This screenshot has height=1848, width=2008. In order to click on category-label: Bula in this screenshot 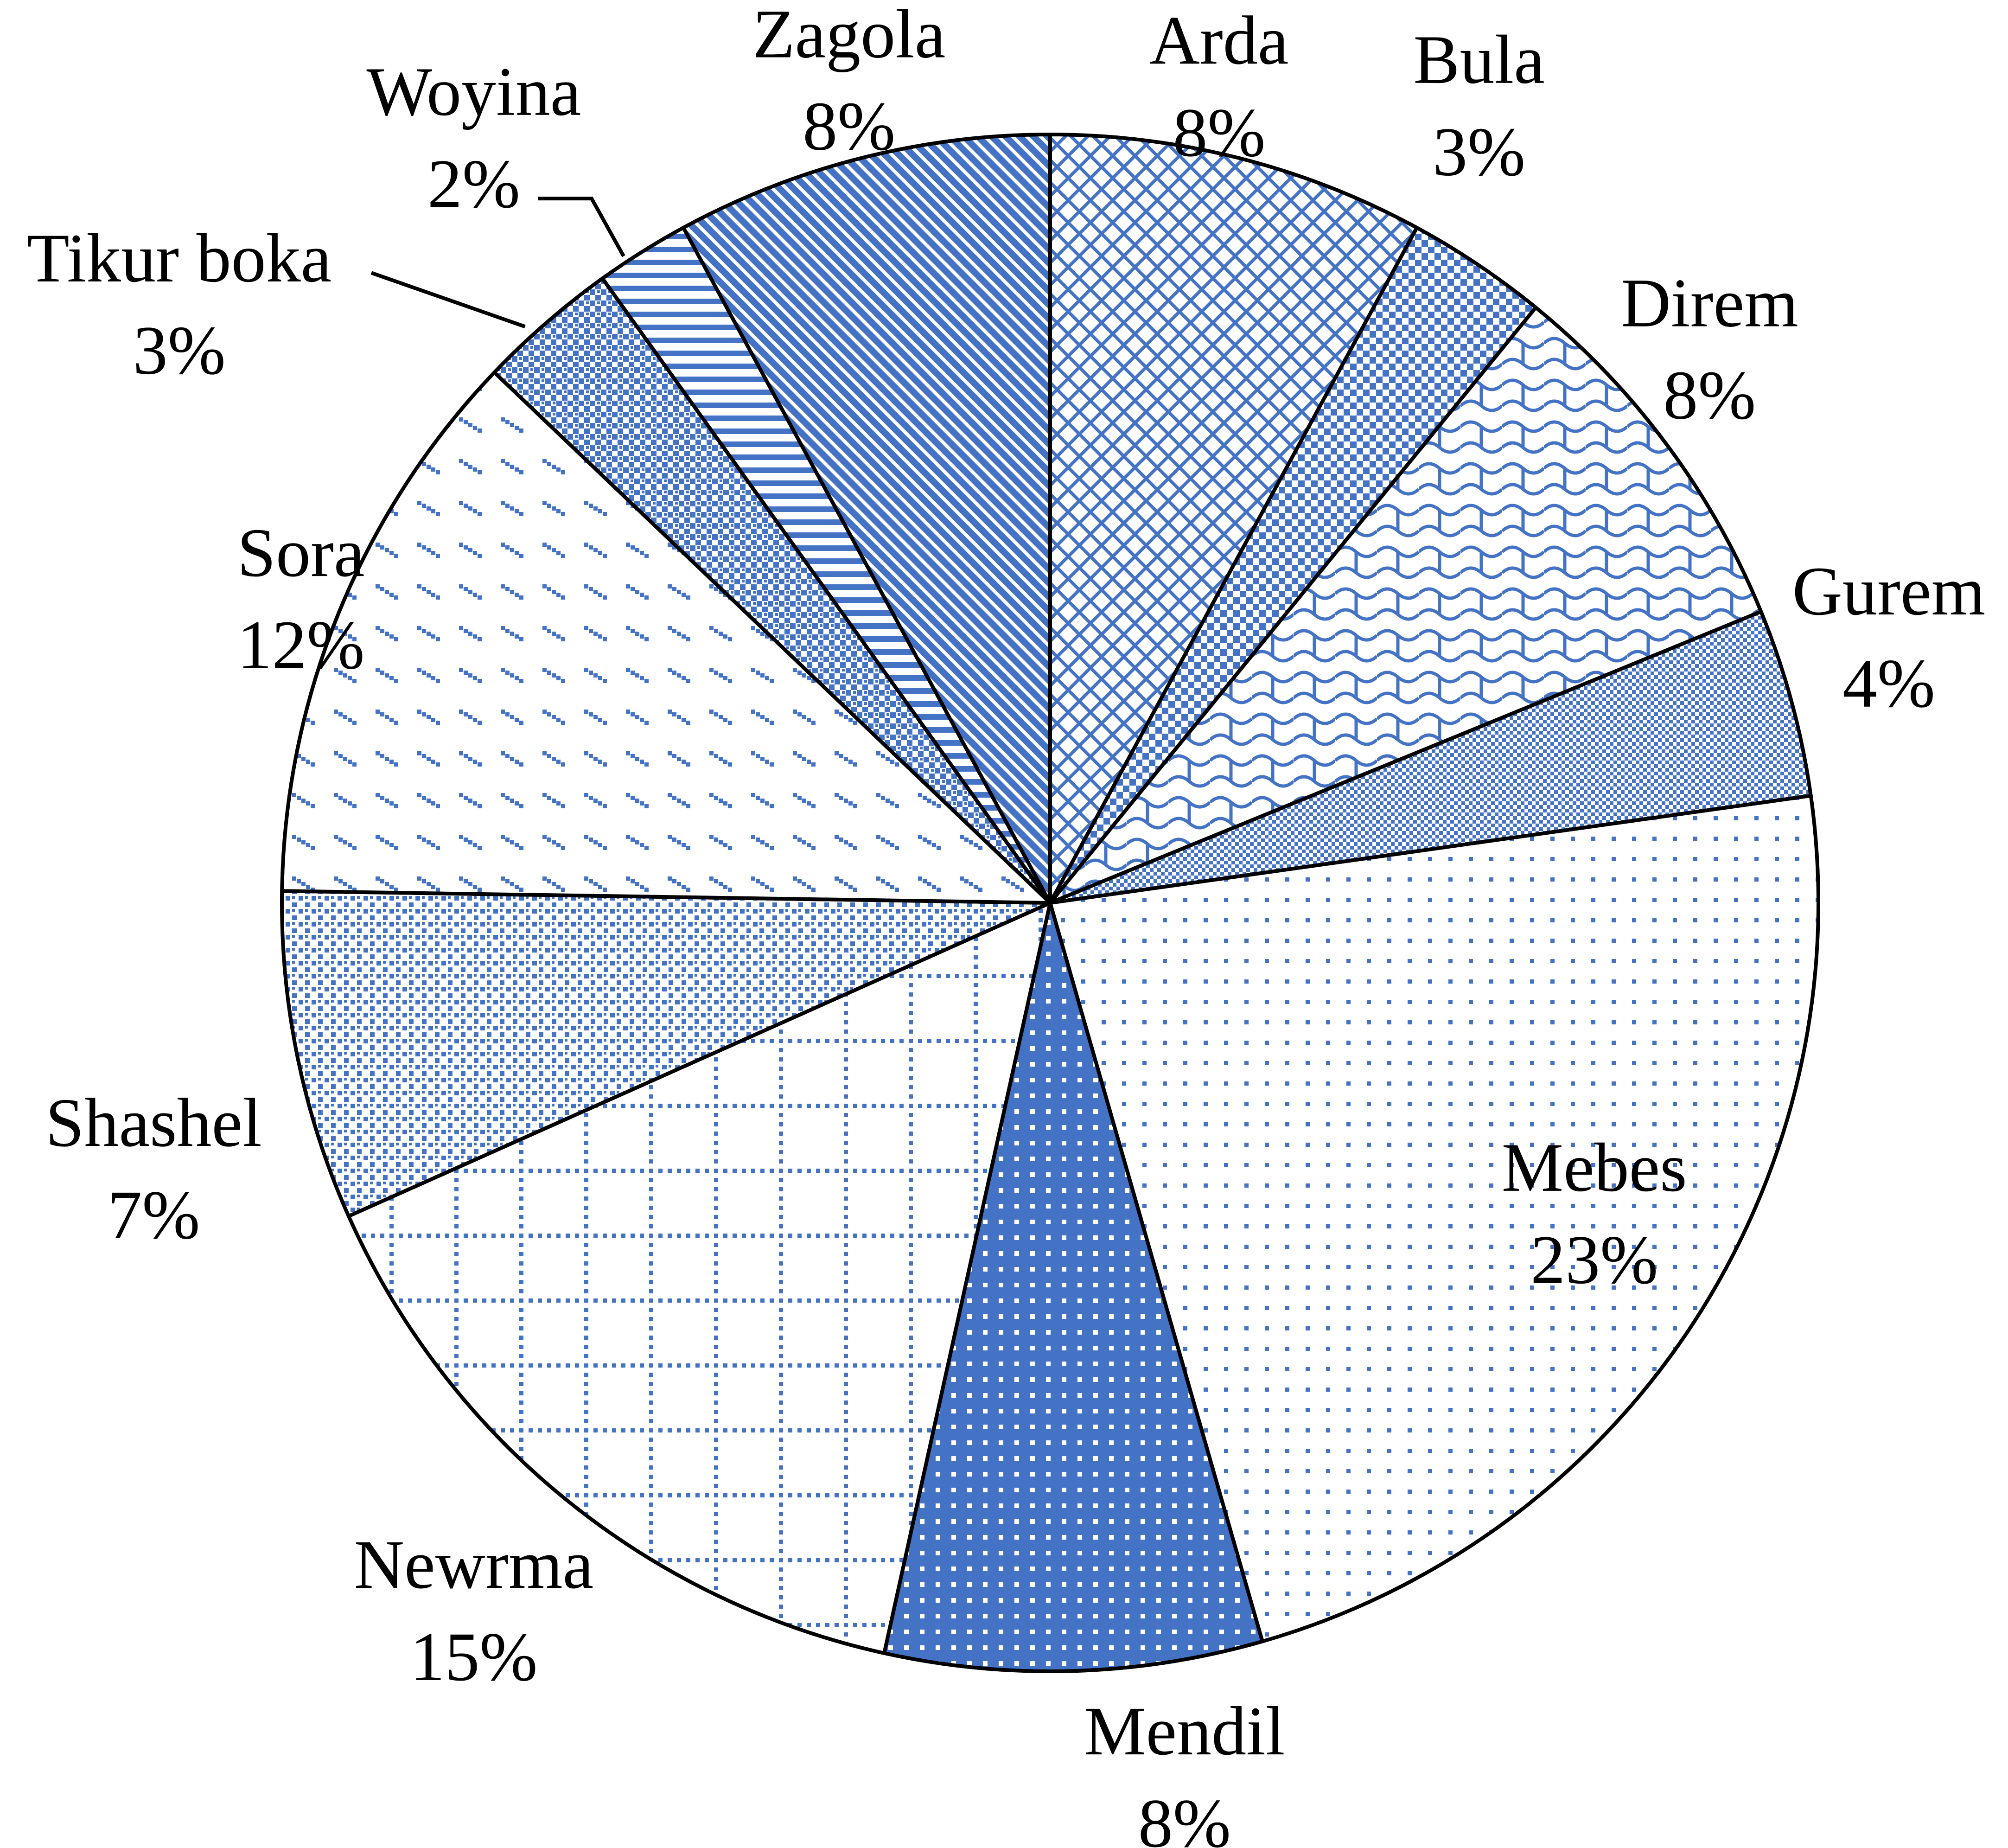, I will do `click(1478, 59)`.